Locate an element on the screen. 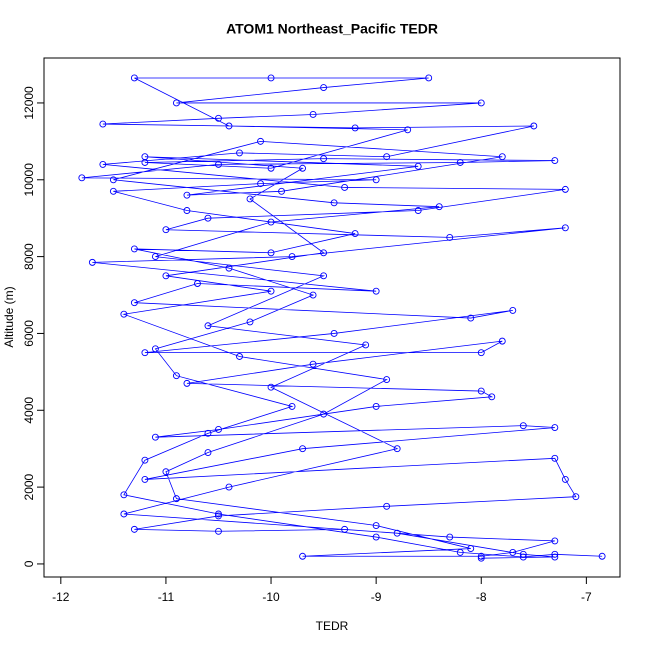  y-tick-label: 12000 is located at coordinates (29, 103).